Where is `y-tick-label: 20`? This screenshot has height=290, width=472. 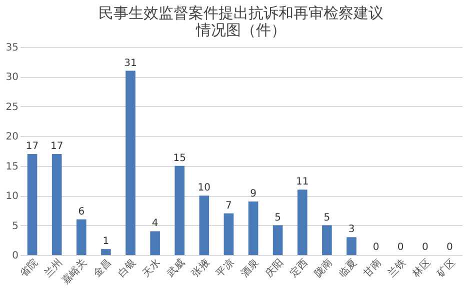 y-tick-label: 20 is located at coordinates (12, 137).